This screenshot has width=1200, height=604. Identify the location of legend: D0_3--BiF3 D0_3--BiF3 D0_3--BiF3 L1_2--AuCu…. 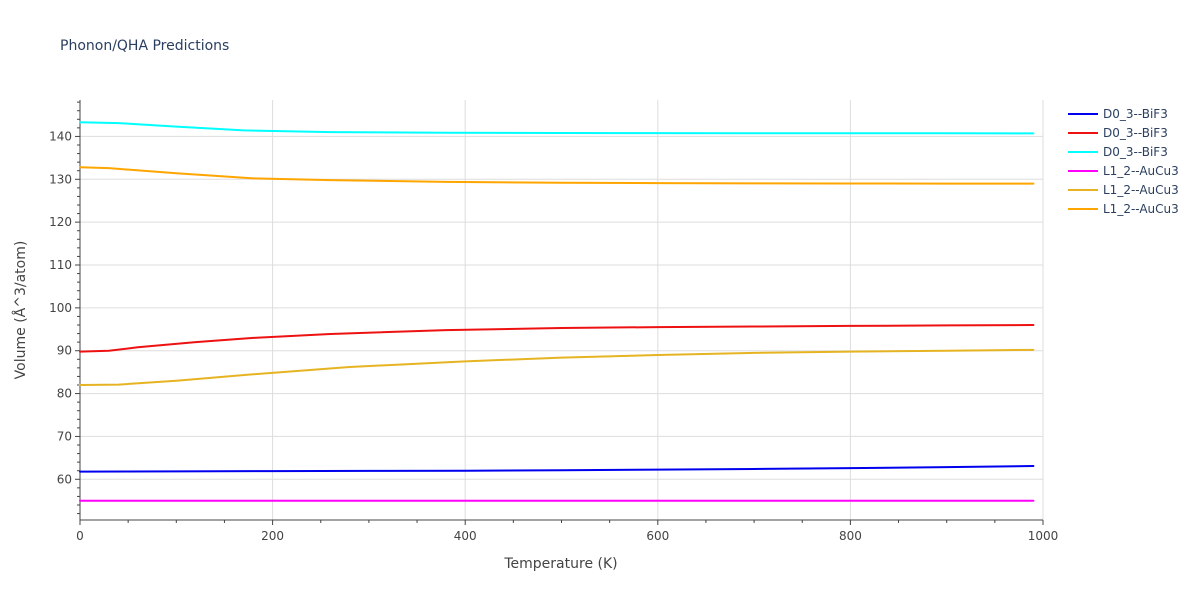
(1123, 161).